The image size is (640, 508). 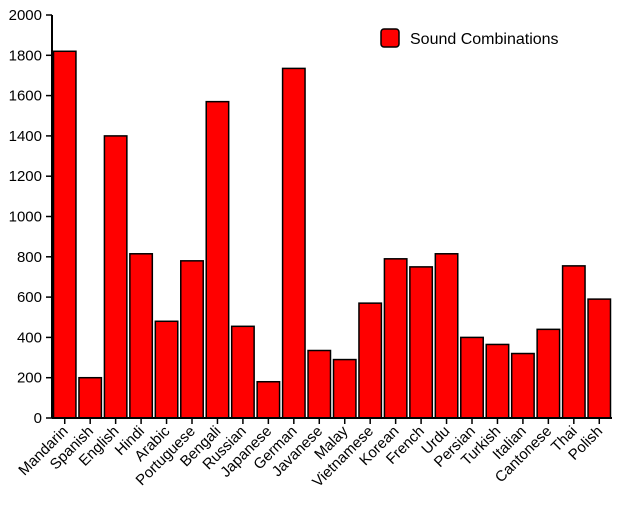 What do you see at coordinates (64, 234) in the screenshot?
I see `bar-mandarin` at bounding box center [64, 234].